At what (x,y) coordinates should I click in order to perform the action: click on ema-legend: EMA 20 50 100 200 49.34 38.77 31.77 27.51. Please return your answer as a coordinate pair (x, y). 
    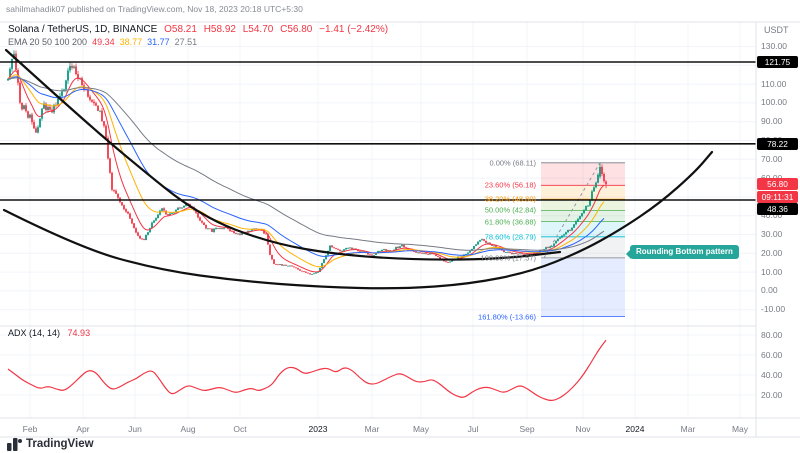
    Looking at the image, I should click on (102, 42).